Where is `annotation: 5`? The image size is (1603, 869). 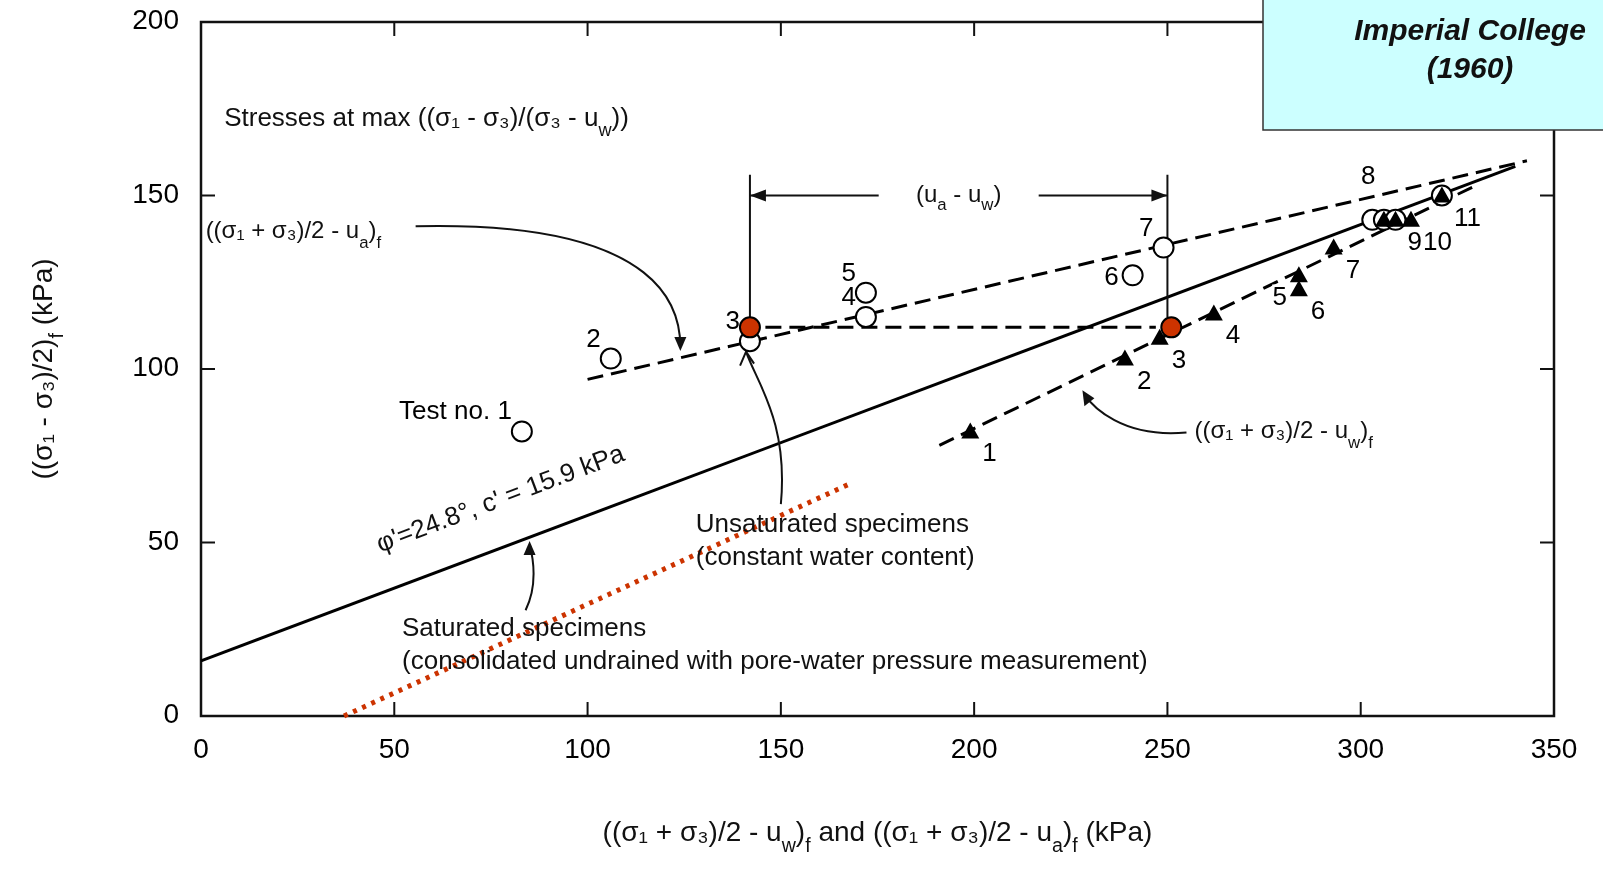
annotation: 5 is located at coordinates (1279, 296).